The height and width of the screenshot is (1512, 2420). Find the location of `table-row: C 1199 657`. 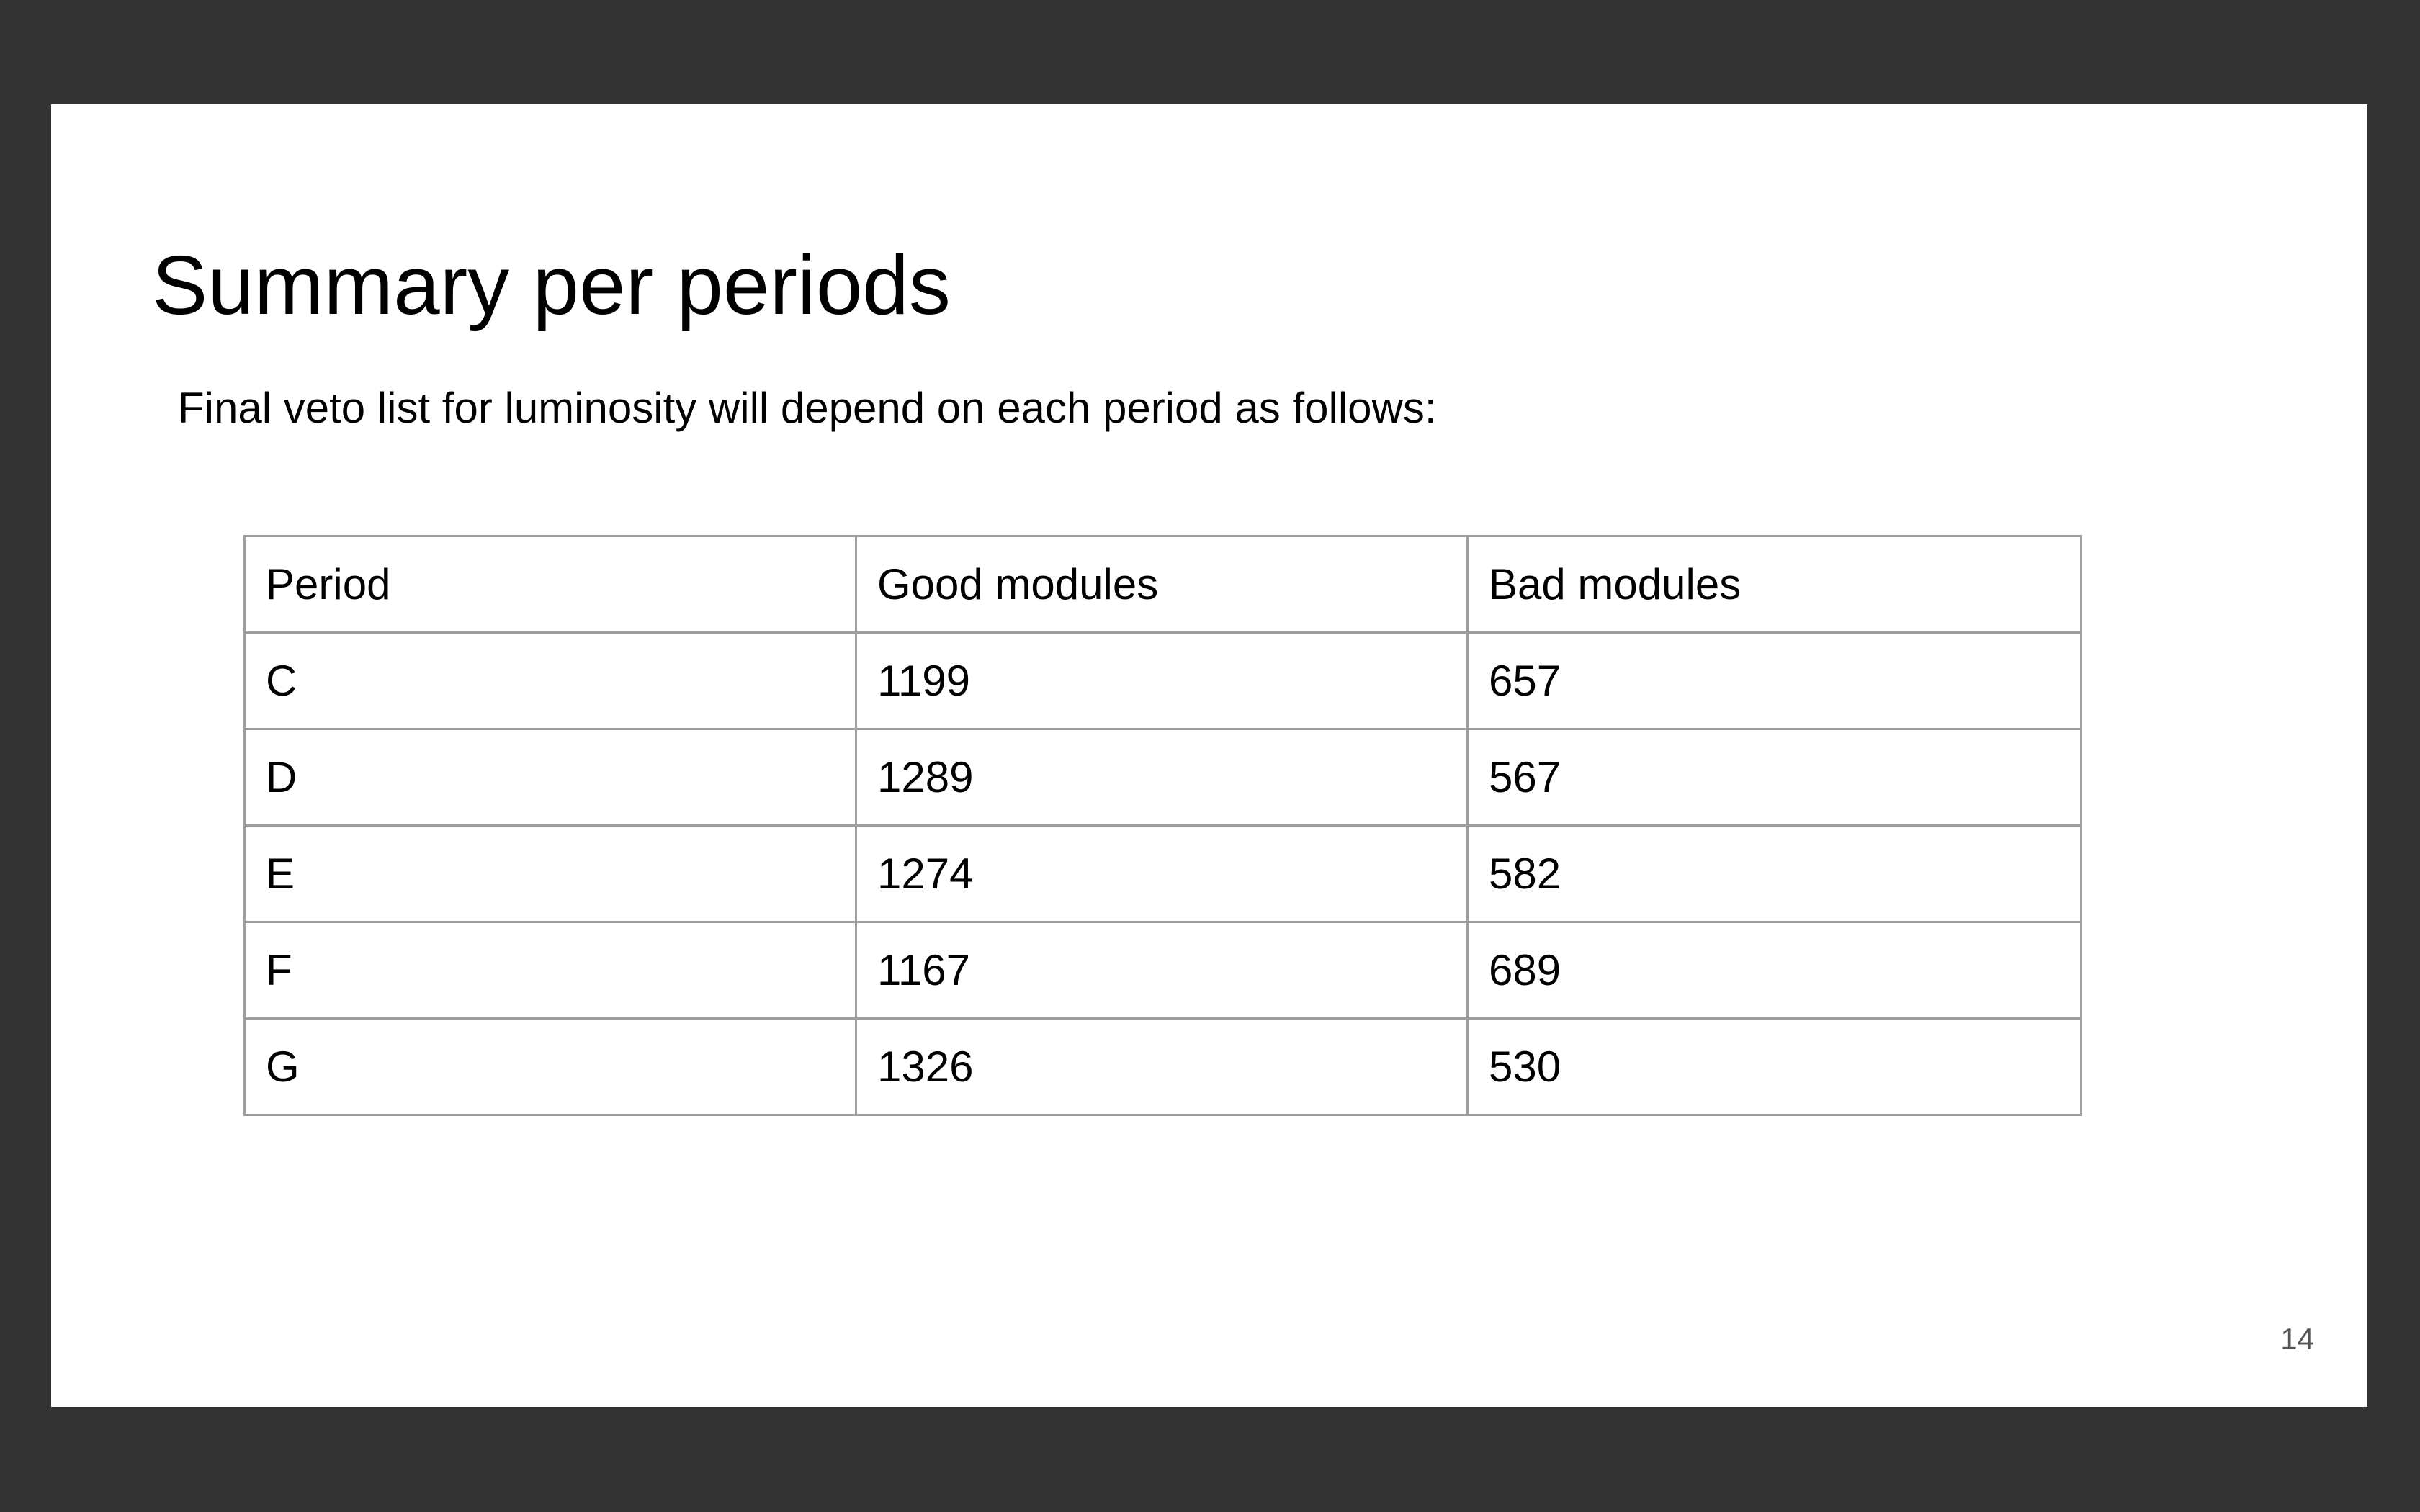

table-row: C 1199 657 is located at coordinates (1162, 680).